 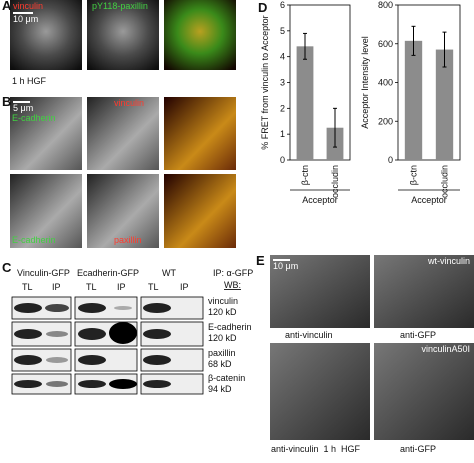 What do you see at coordinates (29, 81) in the screenshot?
I see `condition: 1 h HGF` at bounding box center [29, 81].